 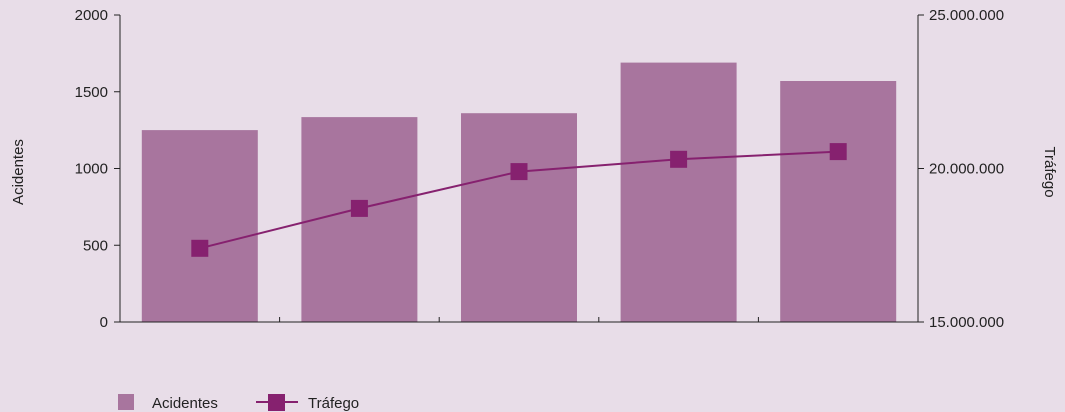 What do you see at coordinates (91, 169) in the screenshot?
I see `y-tick-label-2: 1000` at bounding box center [91, 169].